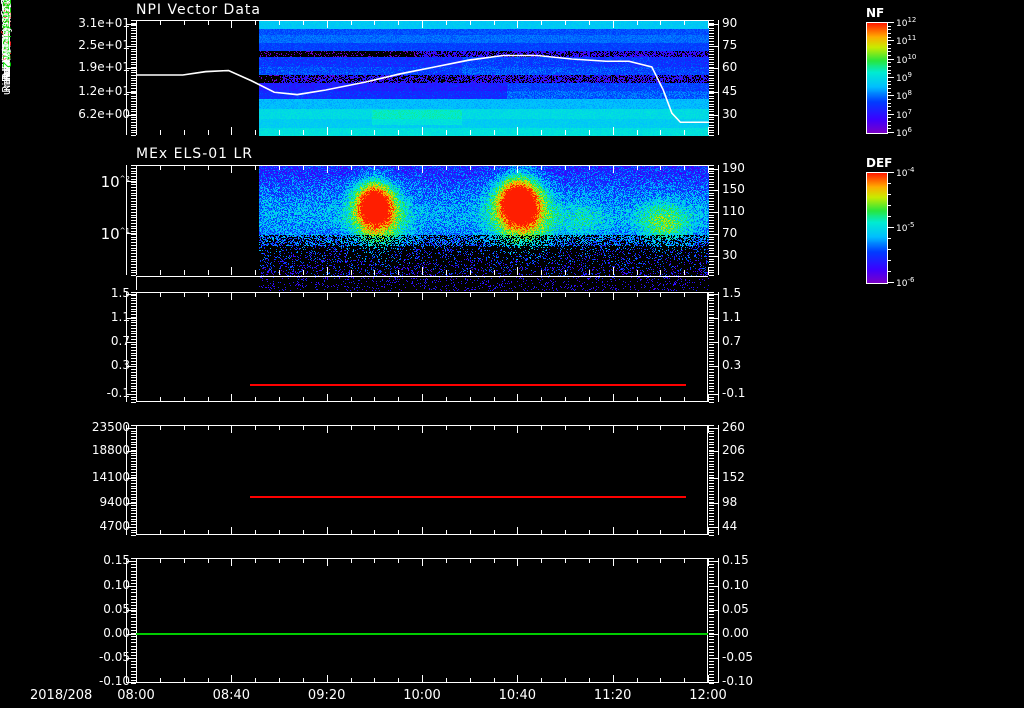  What do you see at coordinates (126, 347) in the screenshot?
I see `mu30v-axis-left-spine` at bounding box center [126, 347].